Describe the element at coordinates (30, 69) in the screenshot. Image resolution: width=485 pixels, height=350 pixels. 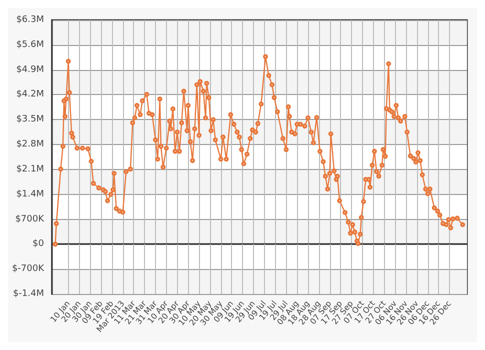
I see `y-tick-label: $4.9M` at that location.